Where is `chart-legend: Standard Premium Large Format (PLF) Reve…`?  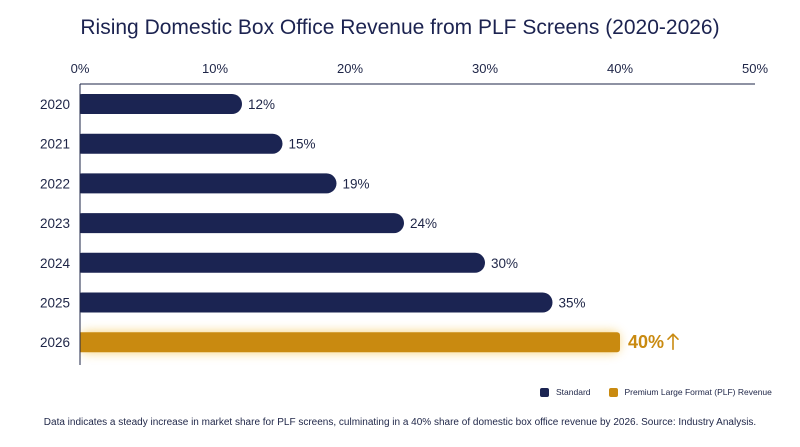 chart-legend: Standard Premium Large Format (PLF) Reve… is located at coordinates (665, 392).